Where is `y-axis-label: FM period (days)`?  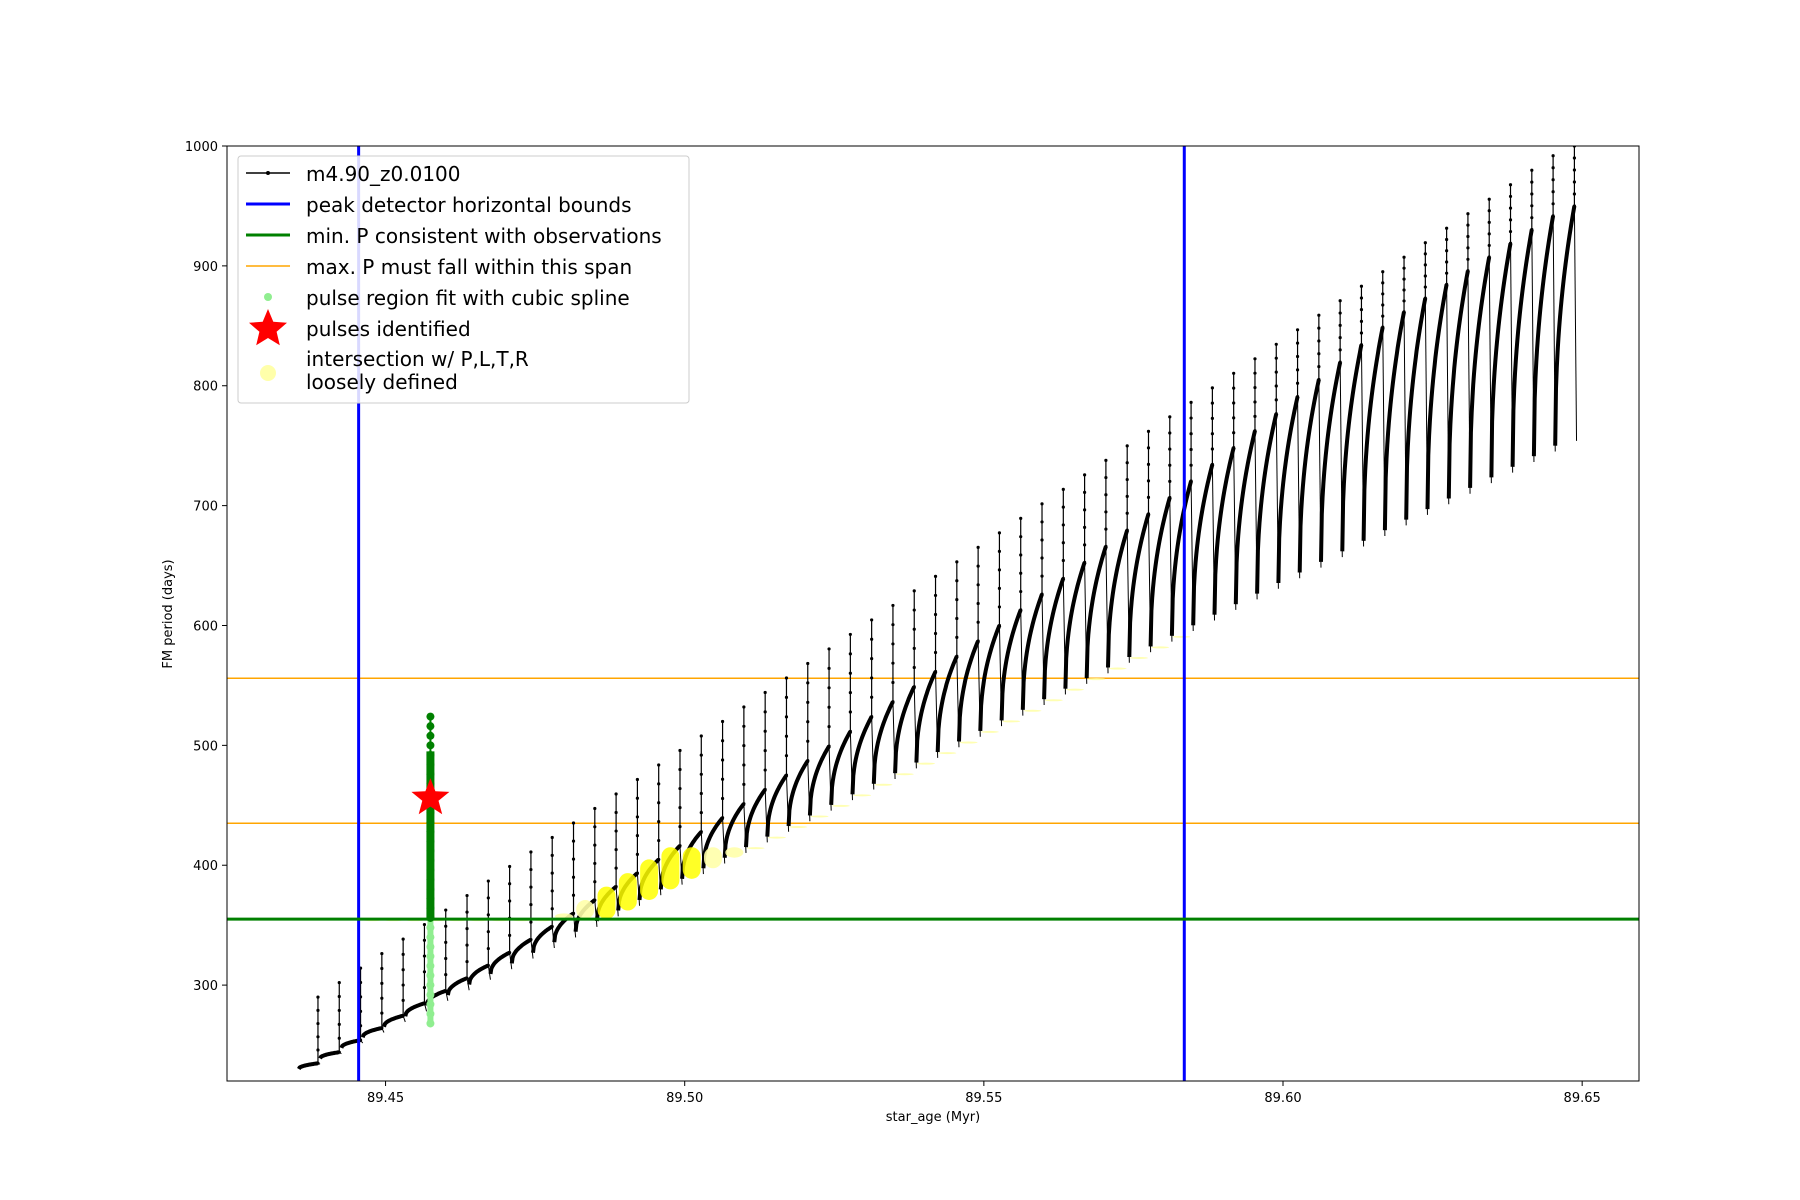 y-axis-label: FM period (days) is located at coordinates (168, 613).